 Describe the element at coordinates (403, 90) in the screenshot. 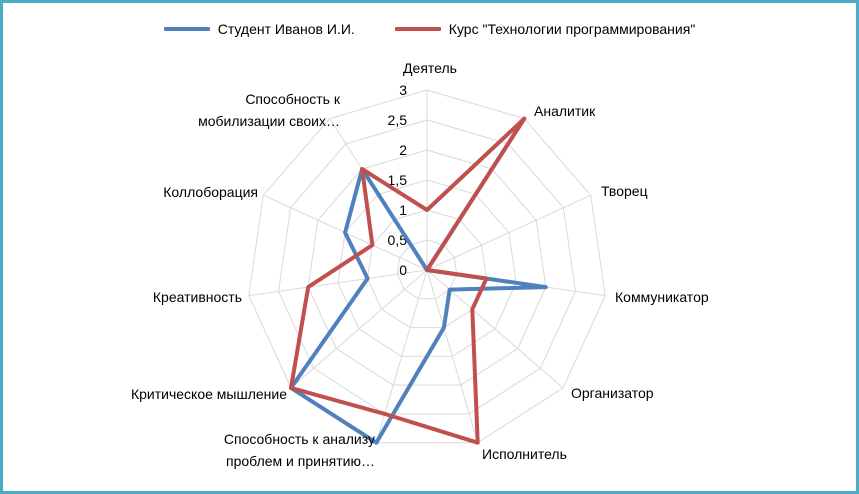

I see `tick-label: 3` at that location.